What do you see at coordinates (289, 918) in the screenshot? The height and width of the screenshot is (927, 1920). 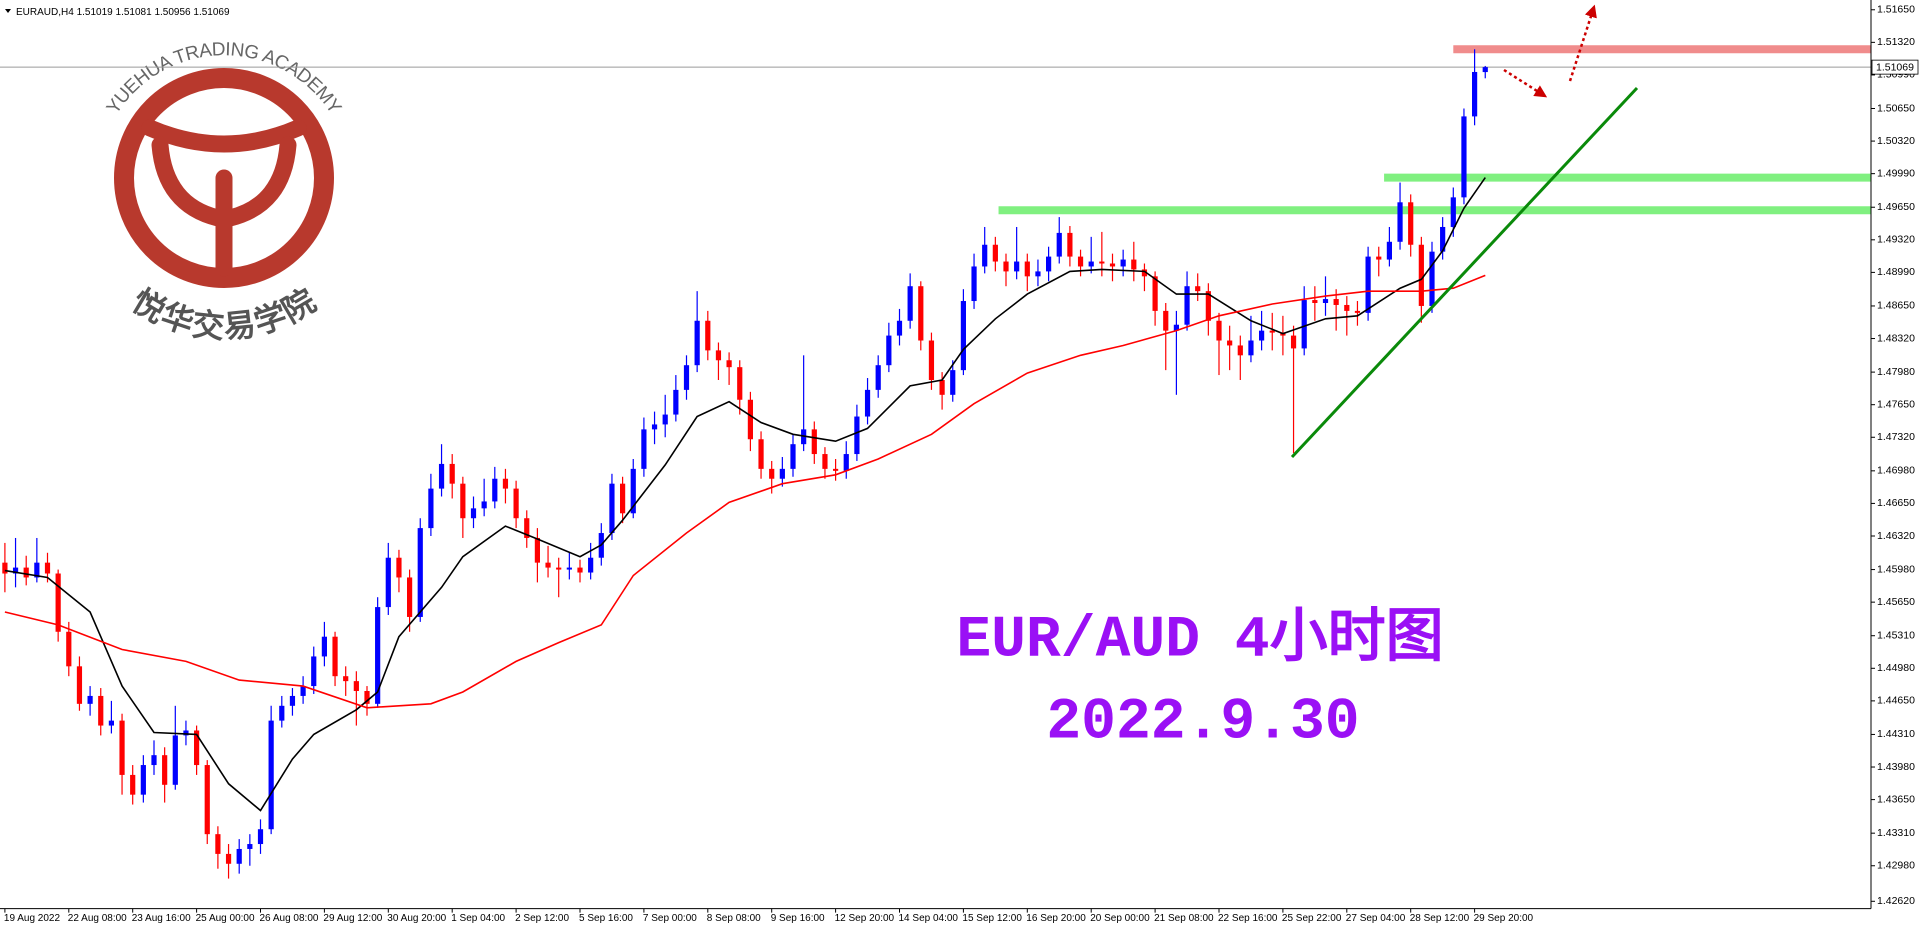 I see `x-tick-label: 26 Aug 08:00` at bounding box center [289, 918].